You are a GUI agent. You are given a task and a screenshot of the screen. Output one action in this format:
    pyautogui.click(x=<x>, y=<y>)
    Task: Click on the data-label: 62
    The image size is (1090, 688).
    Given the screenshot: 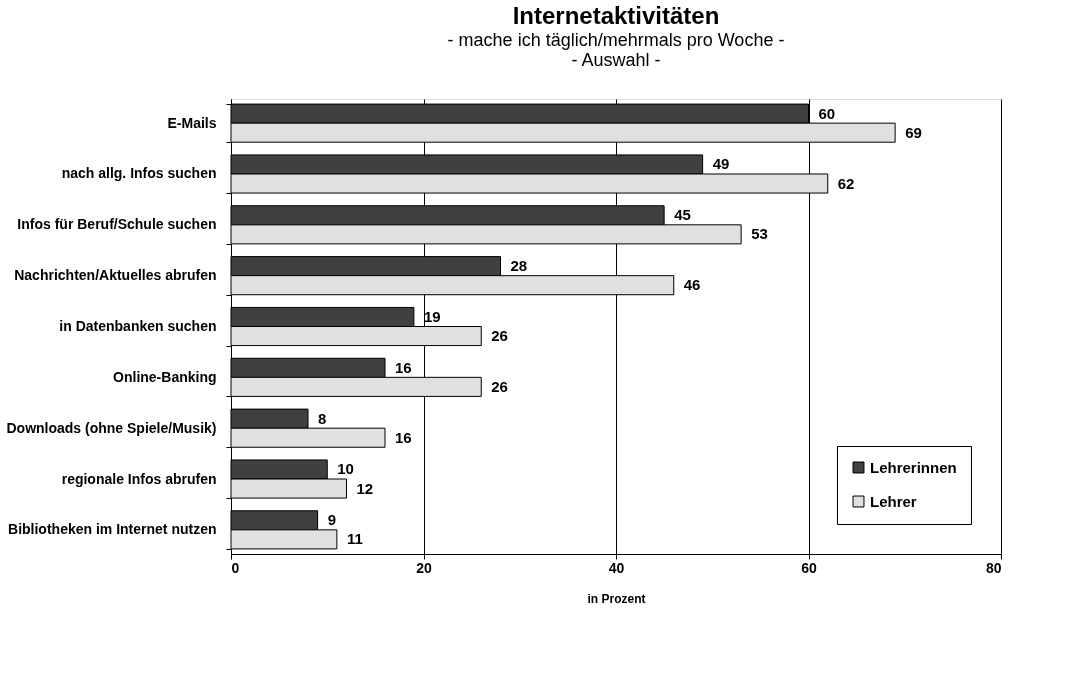 What is the action you would take?
    pyautogui.click(x=846, y=183)
    